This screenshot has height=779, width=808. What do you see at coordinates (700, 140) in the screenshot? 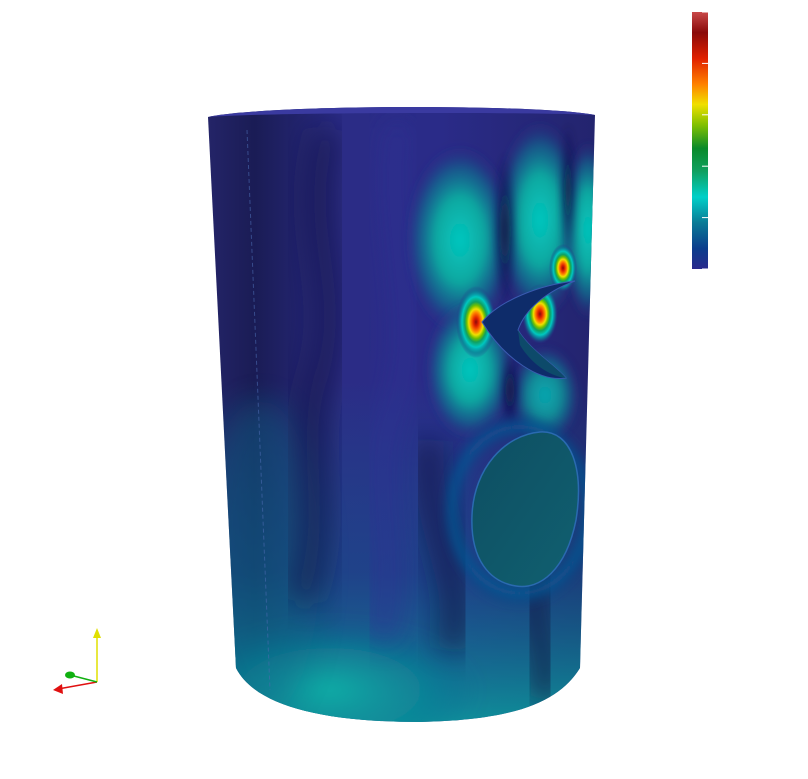
I see `color-bar-legend` at bounding box center [700, 140].